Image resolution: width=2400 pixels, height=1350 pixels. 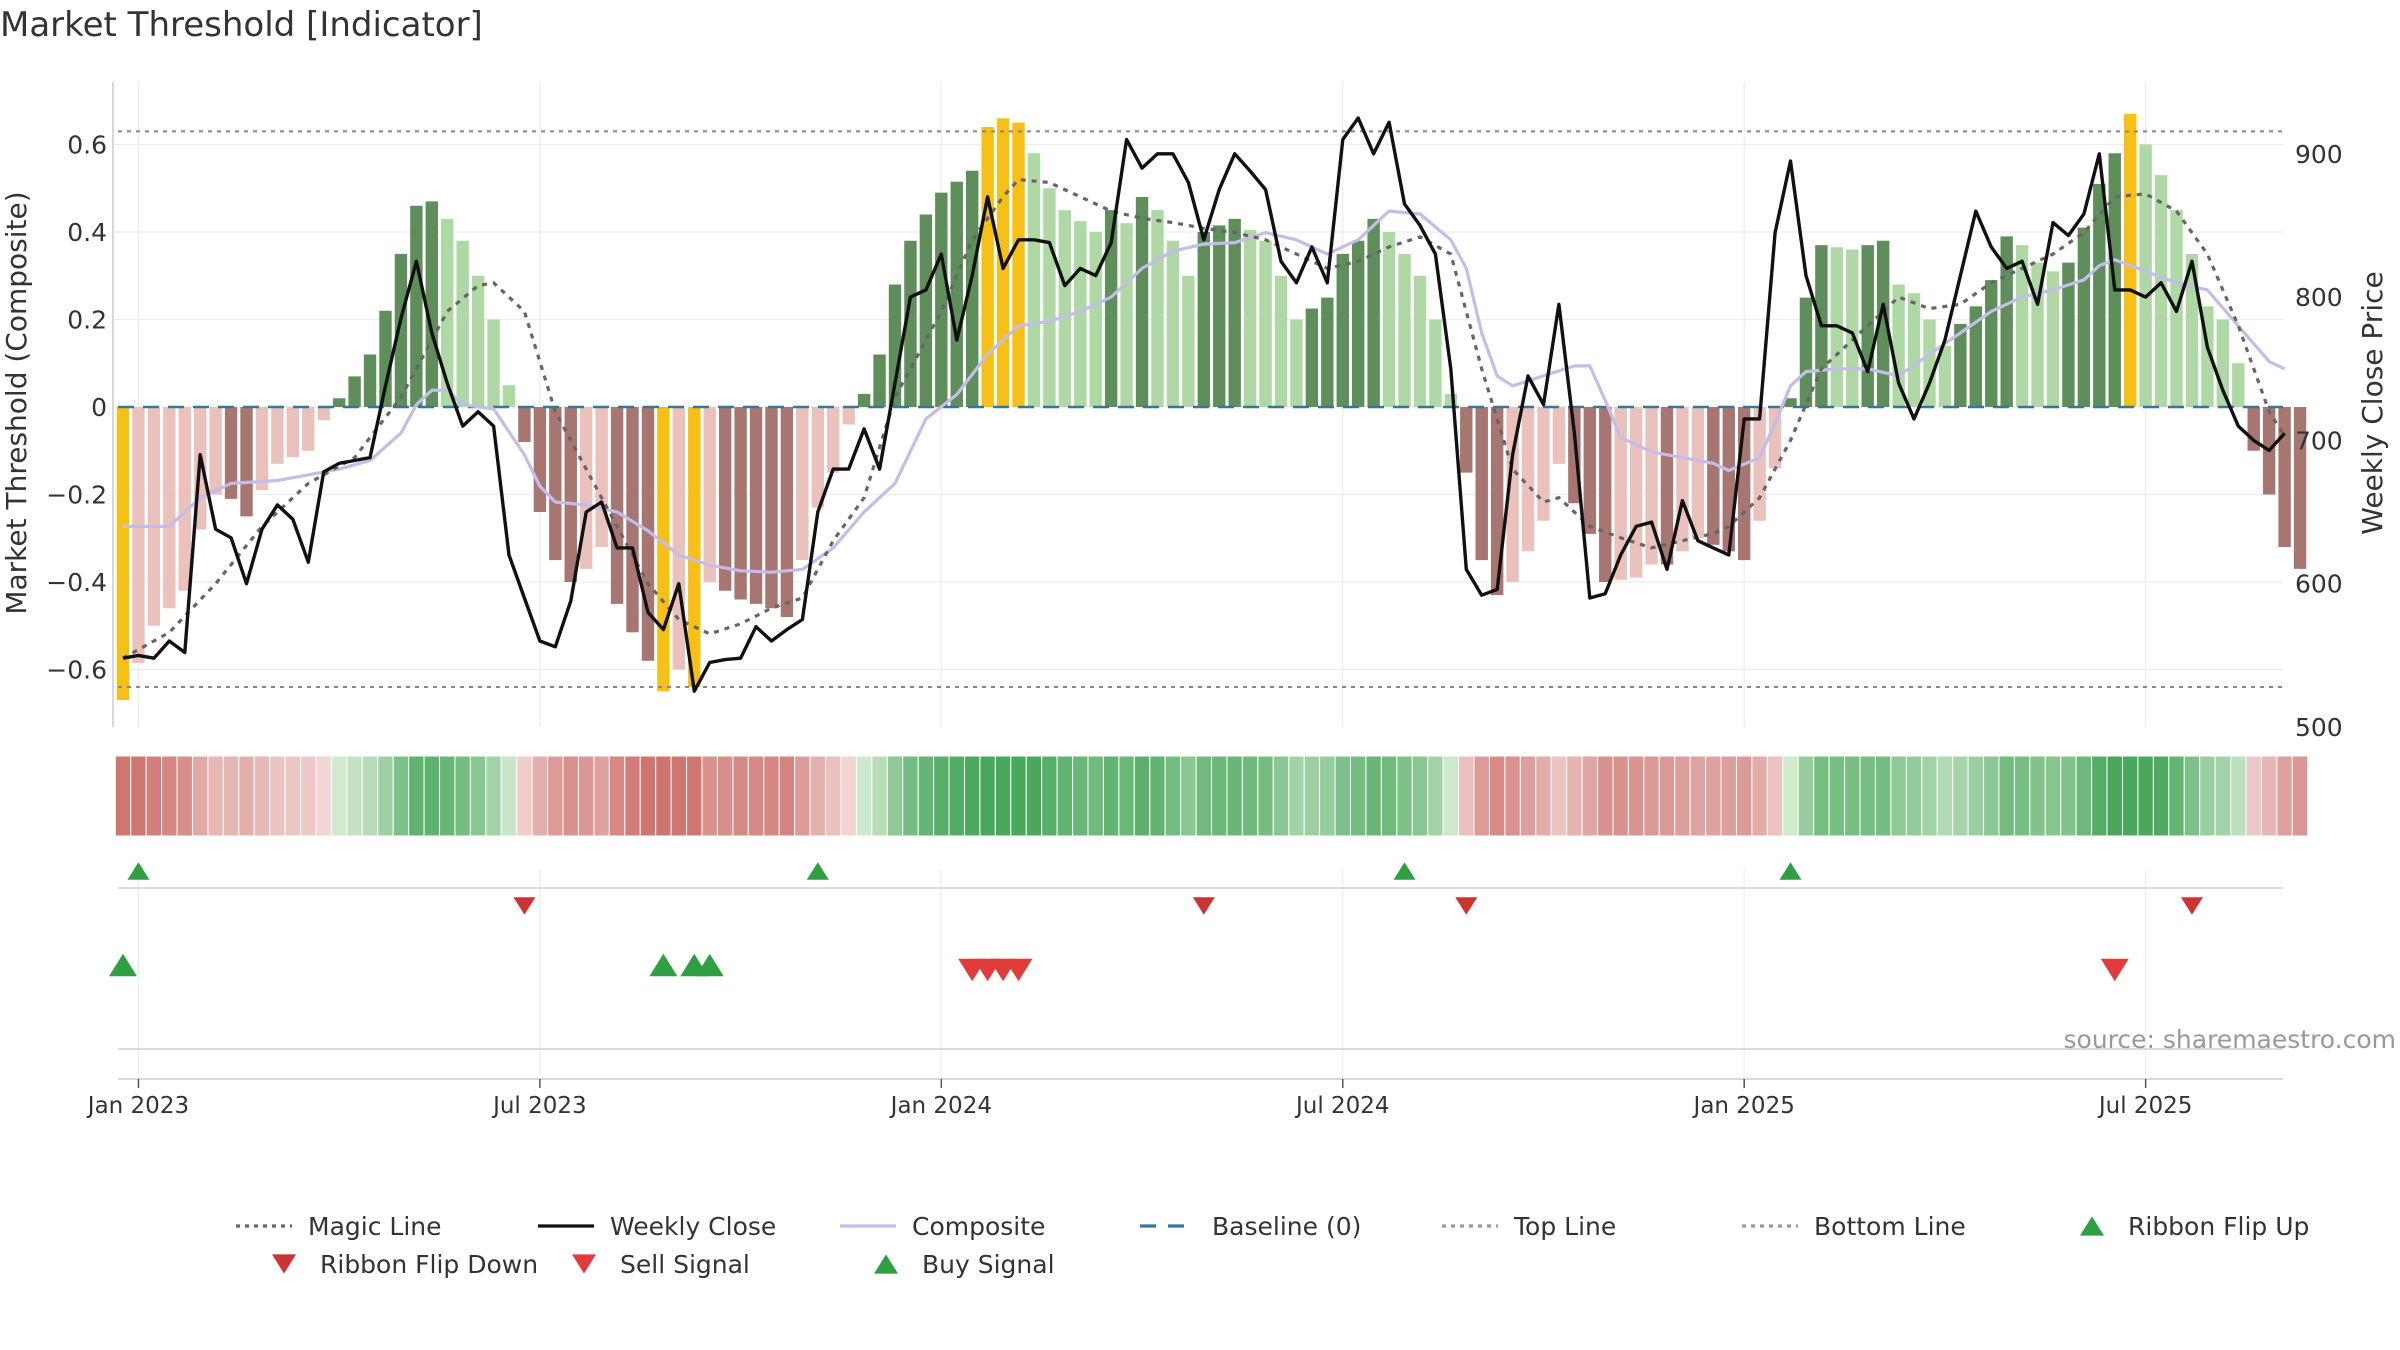 I want to click on legend-item: Weekly Close, so click(x=657, y=1226).